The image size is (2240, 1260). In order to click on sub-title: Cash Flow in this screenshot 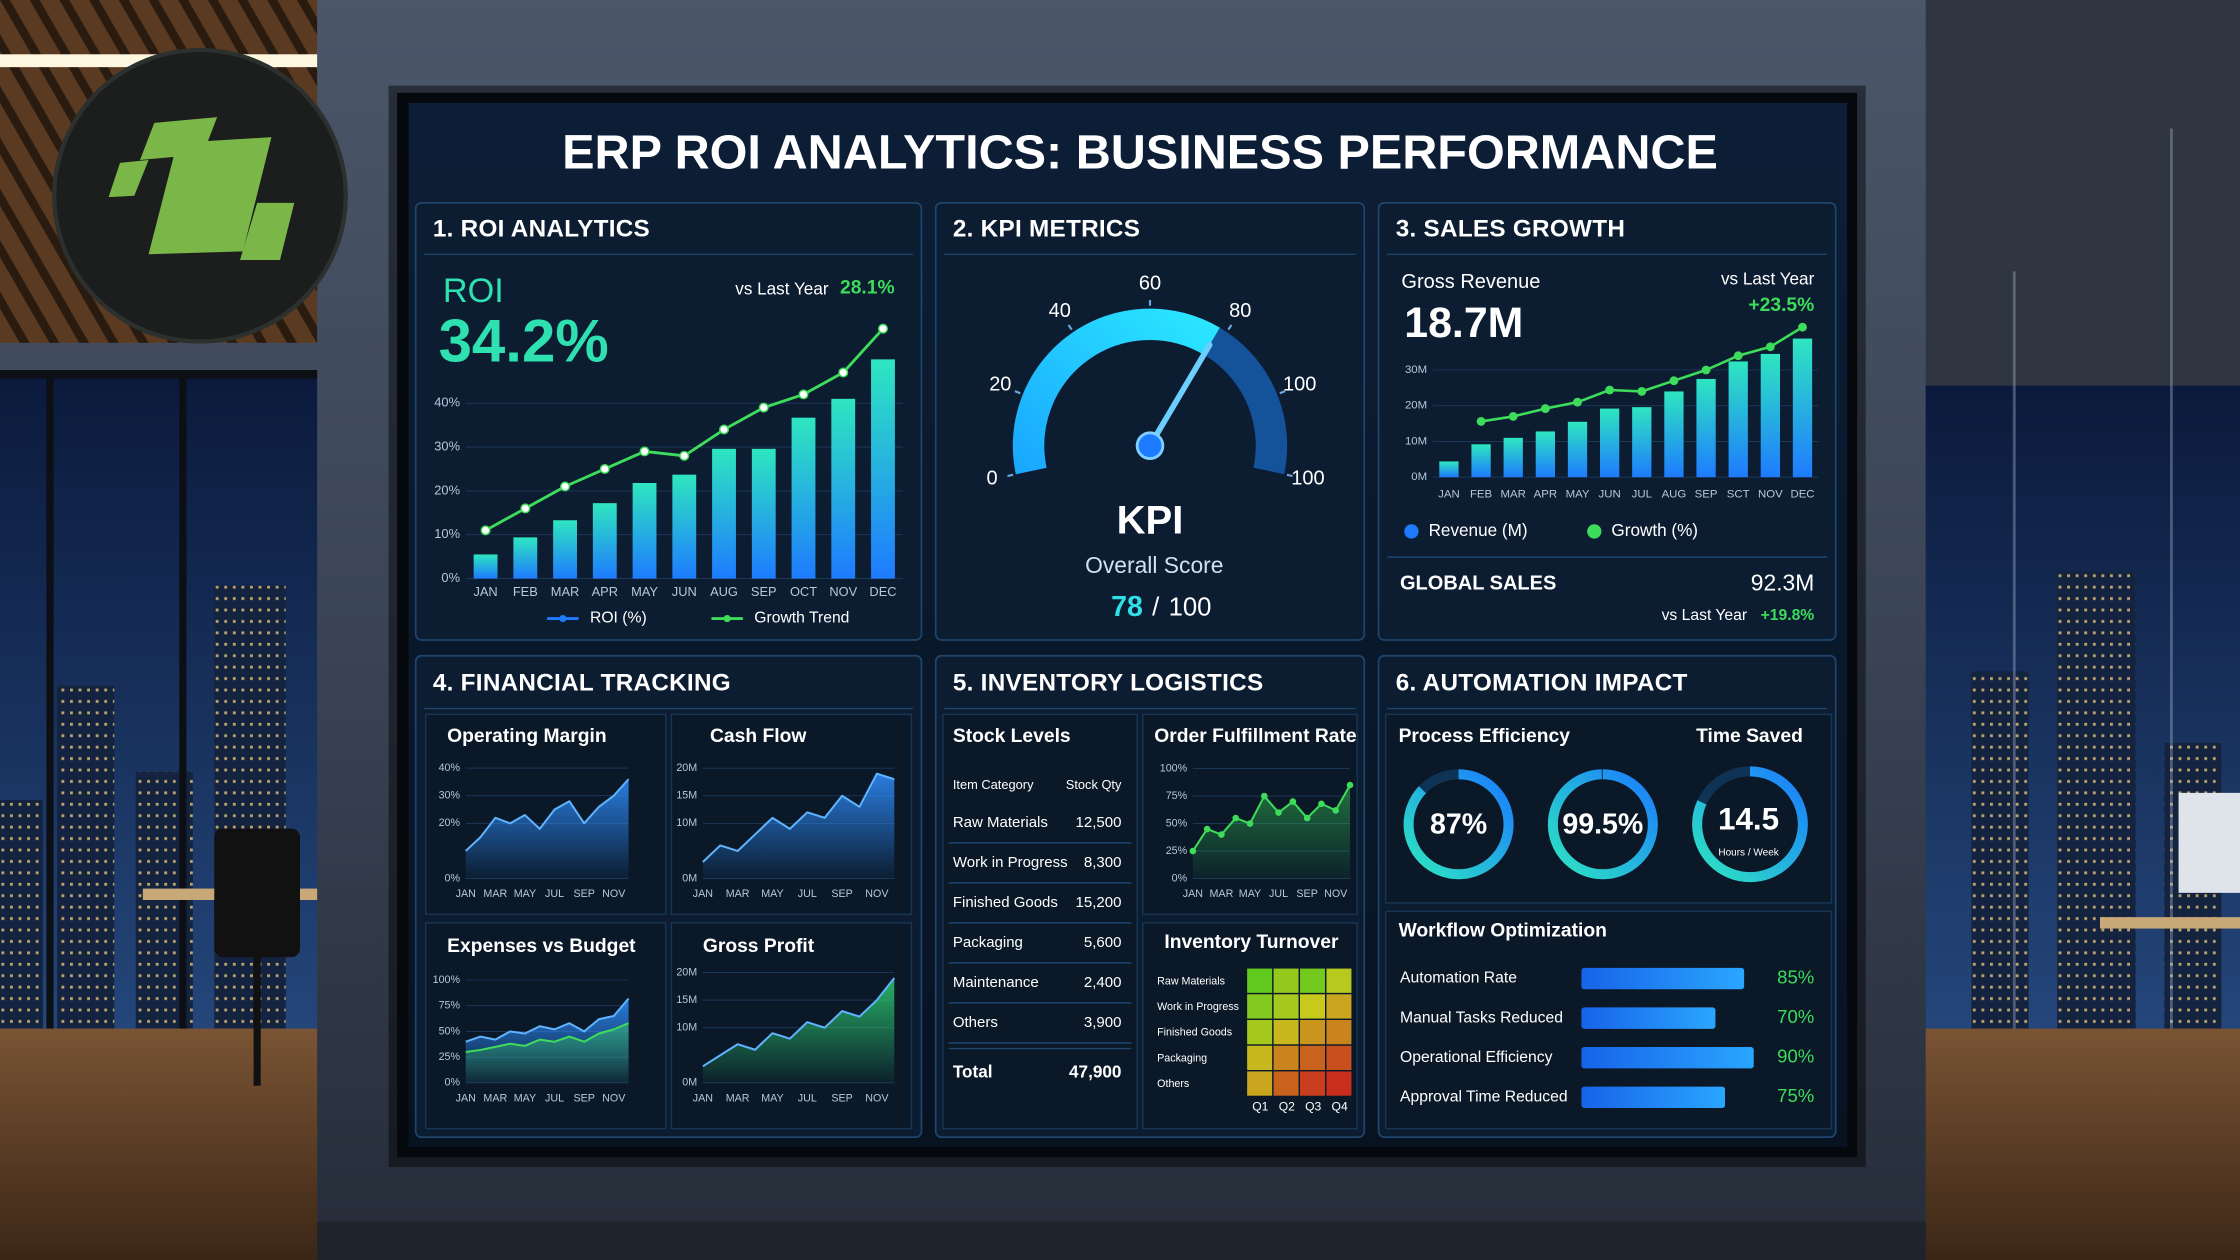, I will do `click(758, 736)`.